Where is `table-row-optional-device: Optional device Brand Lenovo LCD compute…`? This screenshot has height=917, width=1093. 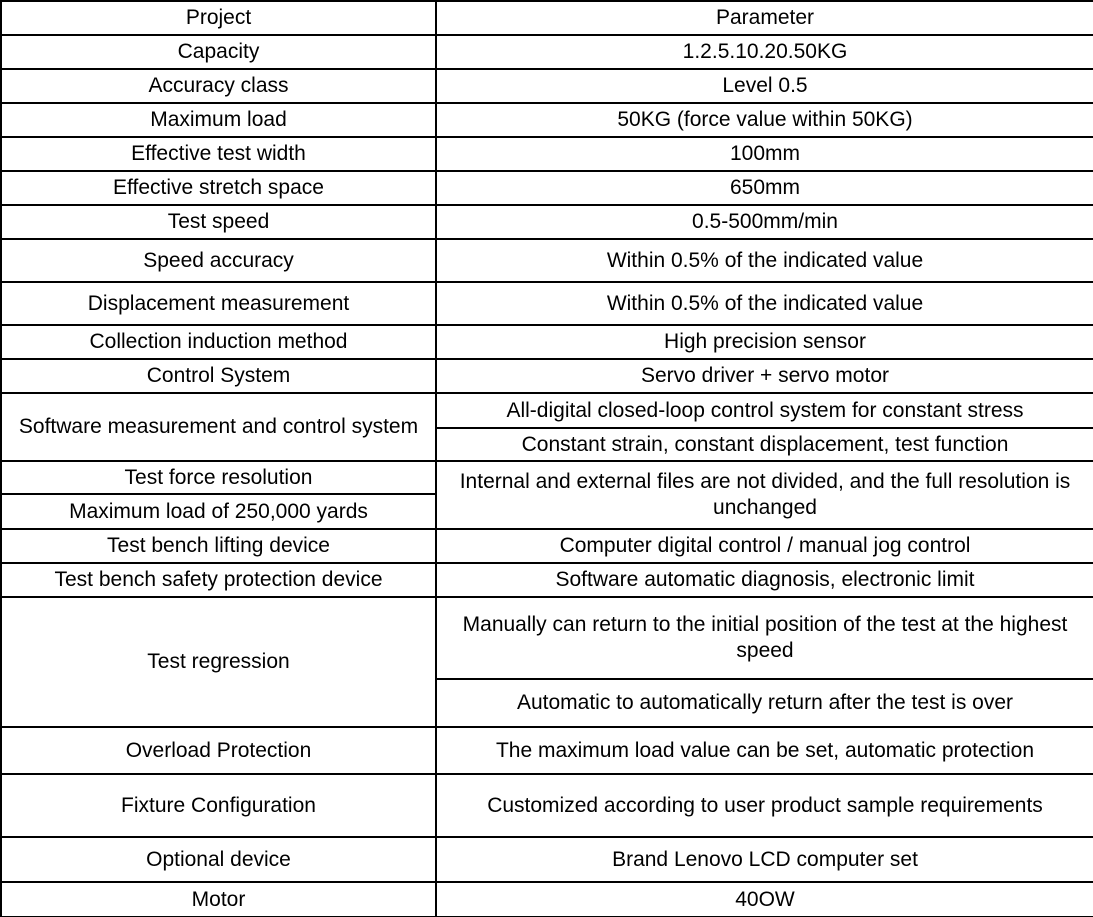 table-row-optional-device: Optional device Brand Lenovo LCD compute… is located at coordinates (546, 859).